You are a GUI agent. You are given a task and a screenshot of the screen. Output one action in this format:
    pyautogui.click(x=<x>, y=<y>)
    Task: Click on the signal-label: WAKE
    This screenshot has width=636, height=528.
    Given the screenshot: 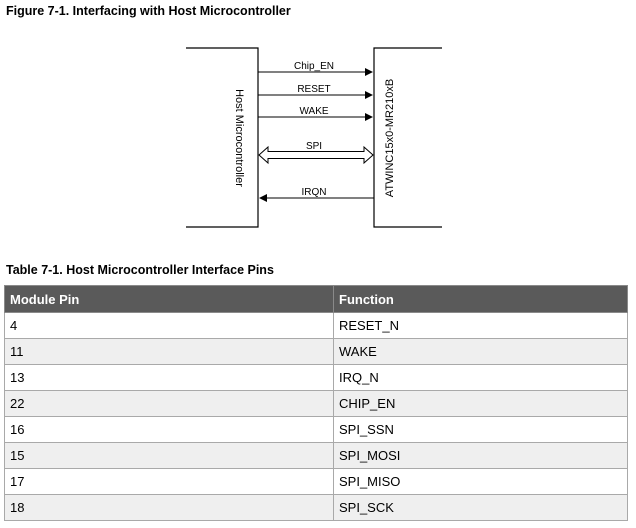 What is the action you would take?
    pyautogui.click(x=313, y=111)
    